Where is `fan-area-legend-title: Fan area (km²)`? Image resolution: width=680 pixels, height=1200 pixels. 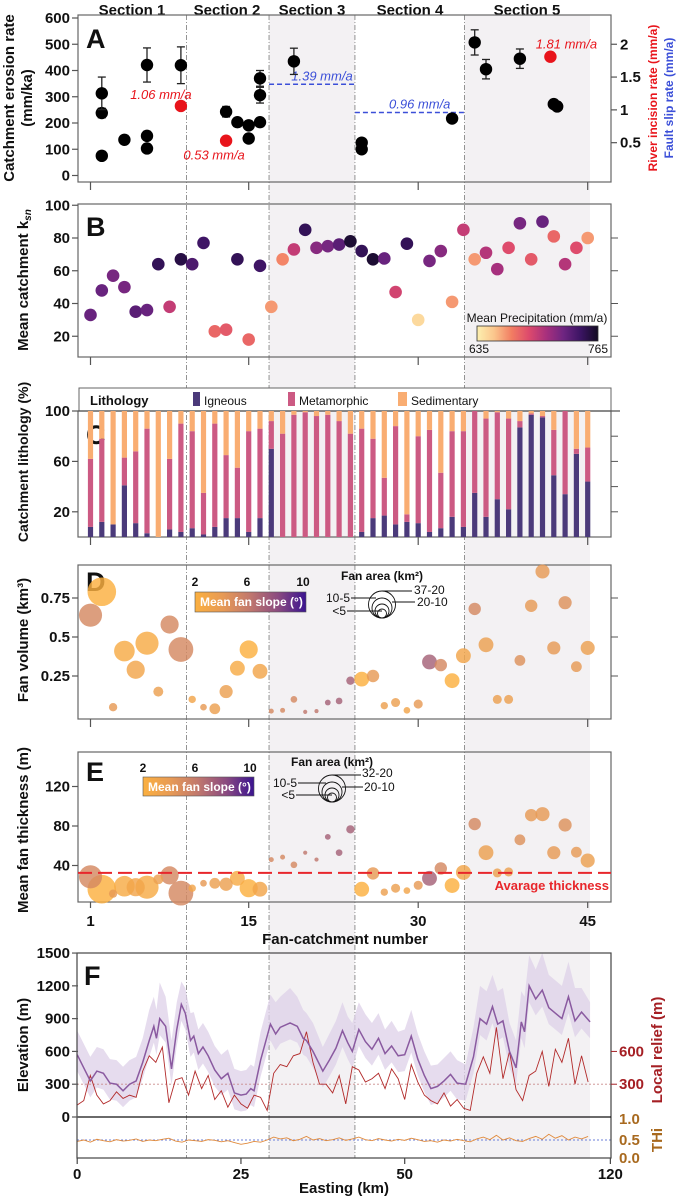
fan-area-legend-title: Fan area (km²) is located at coordinates (332, 762).